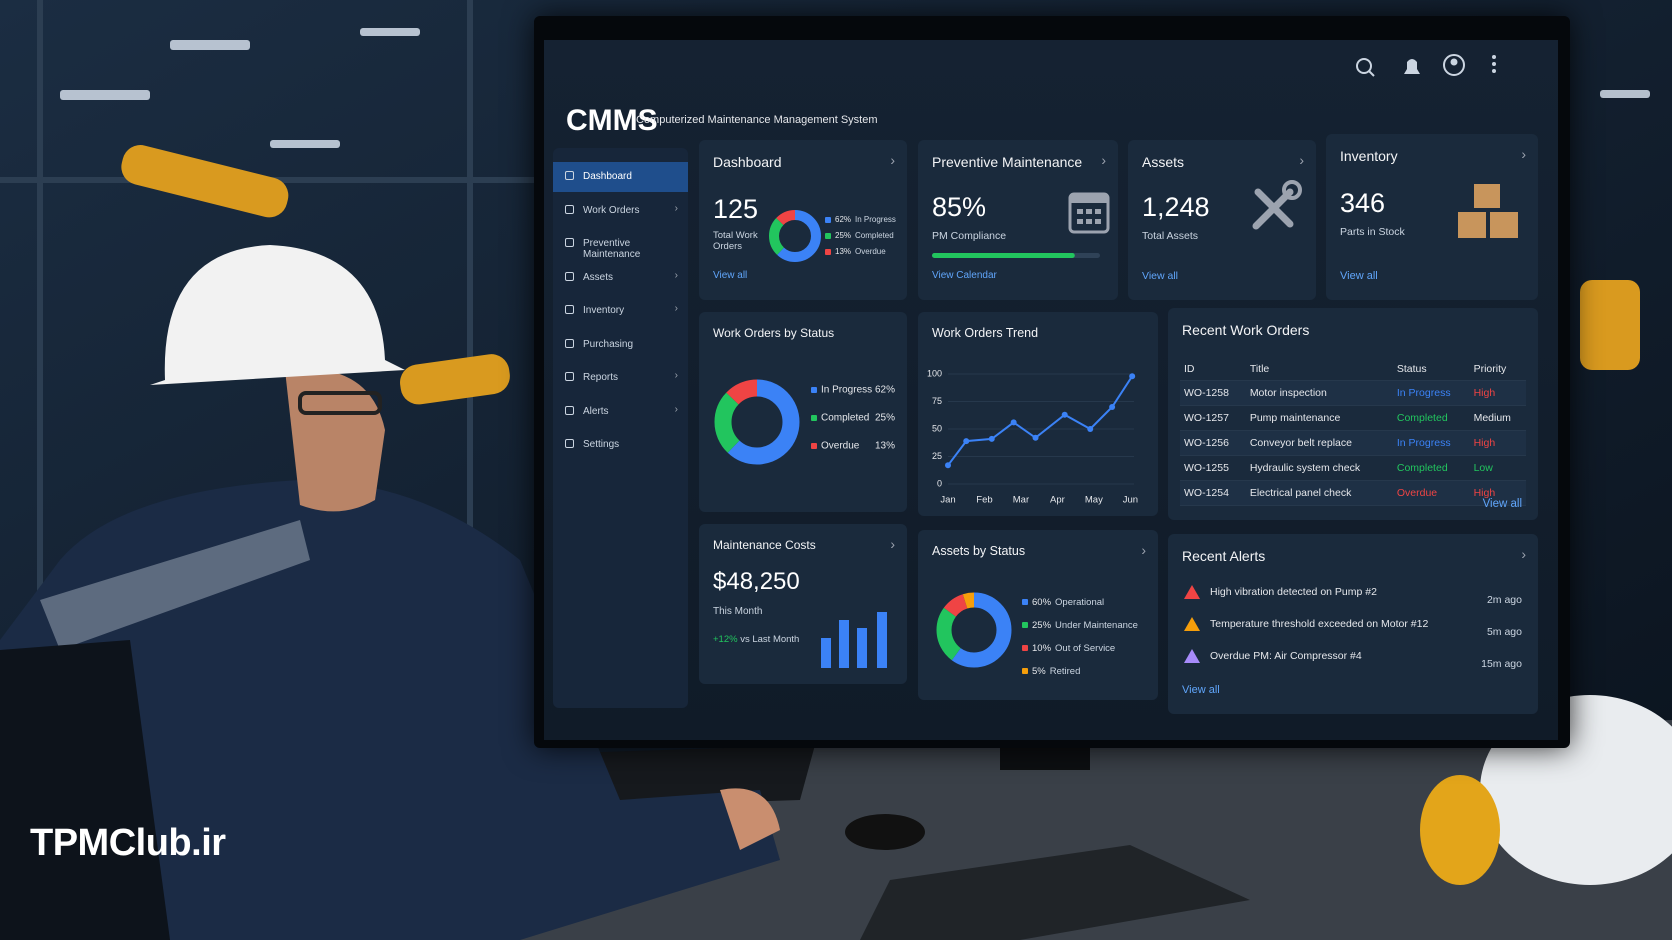  I want to click on alert-text: High vibration detected on Pump #2, so click(1293, 592).